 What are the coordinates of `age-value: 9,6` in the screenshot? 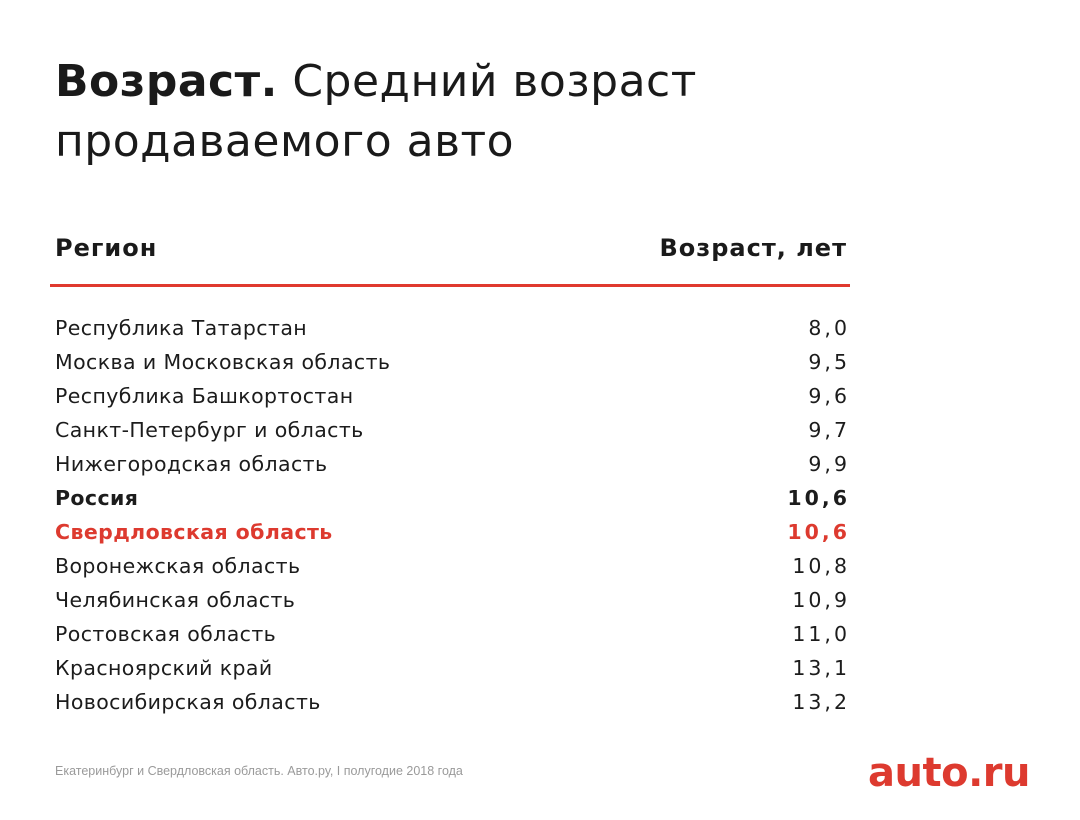 It's located at (829, 396).